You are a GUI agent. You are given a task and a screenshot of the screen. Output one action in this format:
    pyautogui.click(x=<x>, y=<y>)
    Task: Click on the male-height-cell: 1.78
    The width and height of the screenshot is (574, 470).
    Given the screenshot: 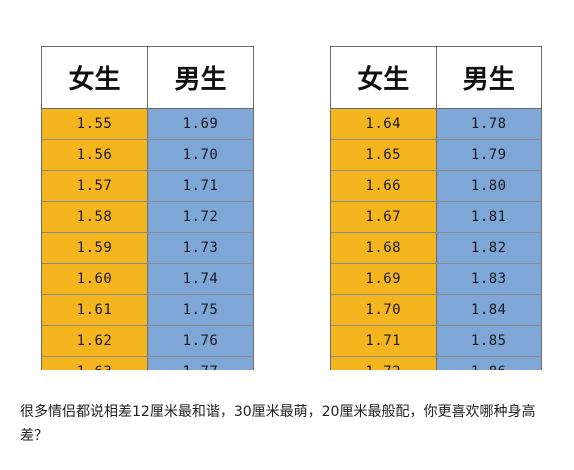 What is the action you would take?
    pyautogui.click(x=488, y=124)
    